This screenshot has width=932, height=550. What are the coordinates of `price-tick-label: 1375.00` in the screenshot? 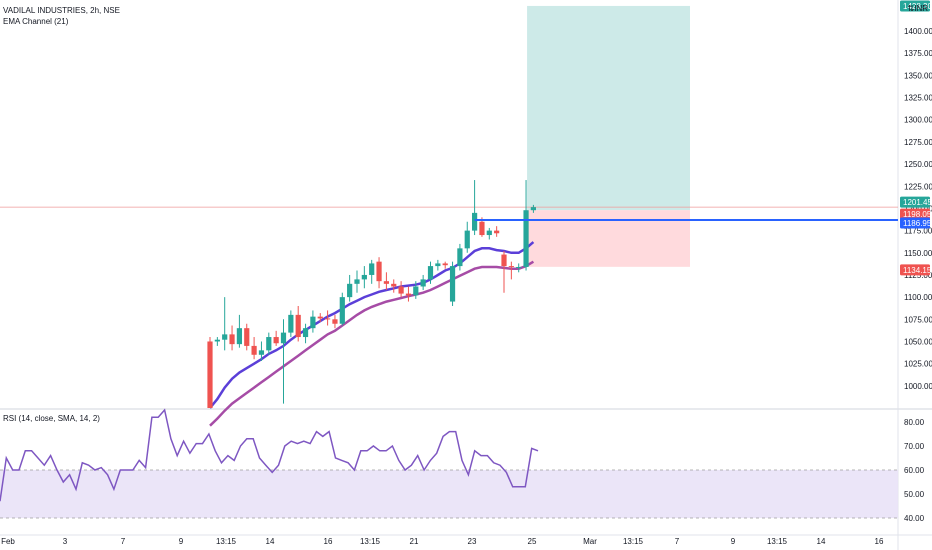 It's located at (918, 53).